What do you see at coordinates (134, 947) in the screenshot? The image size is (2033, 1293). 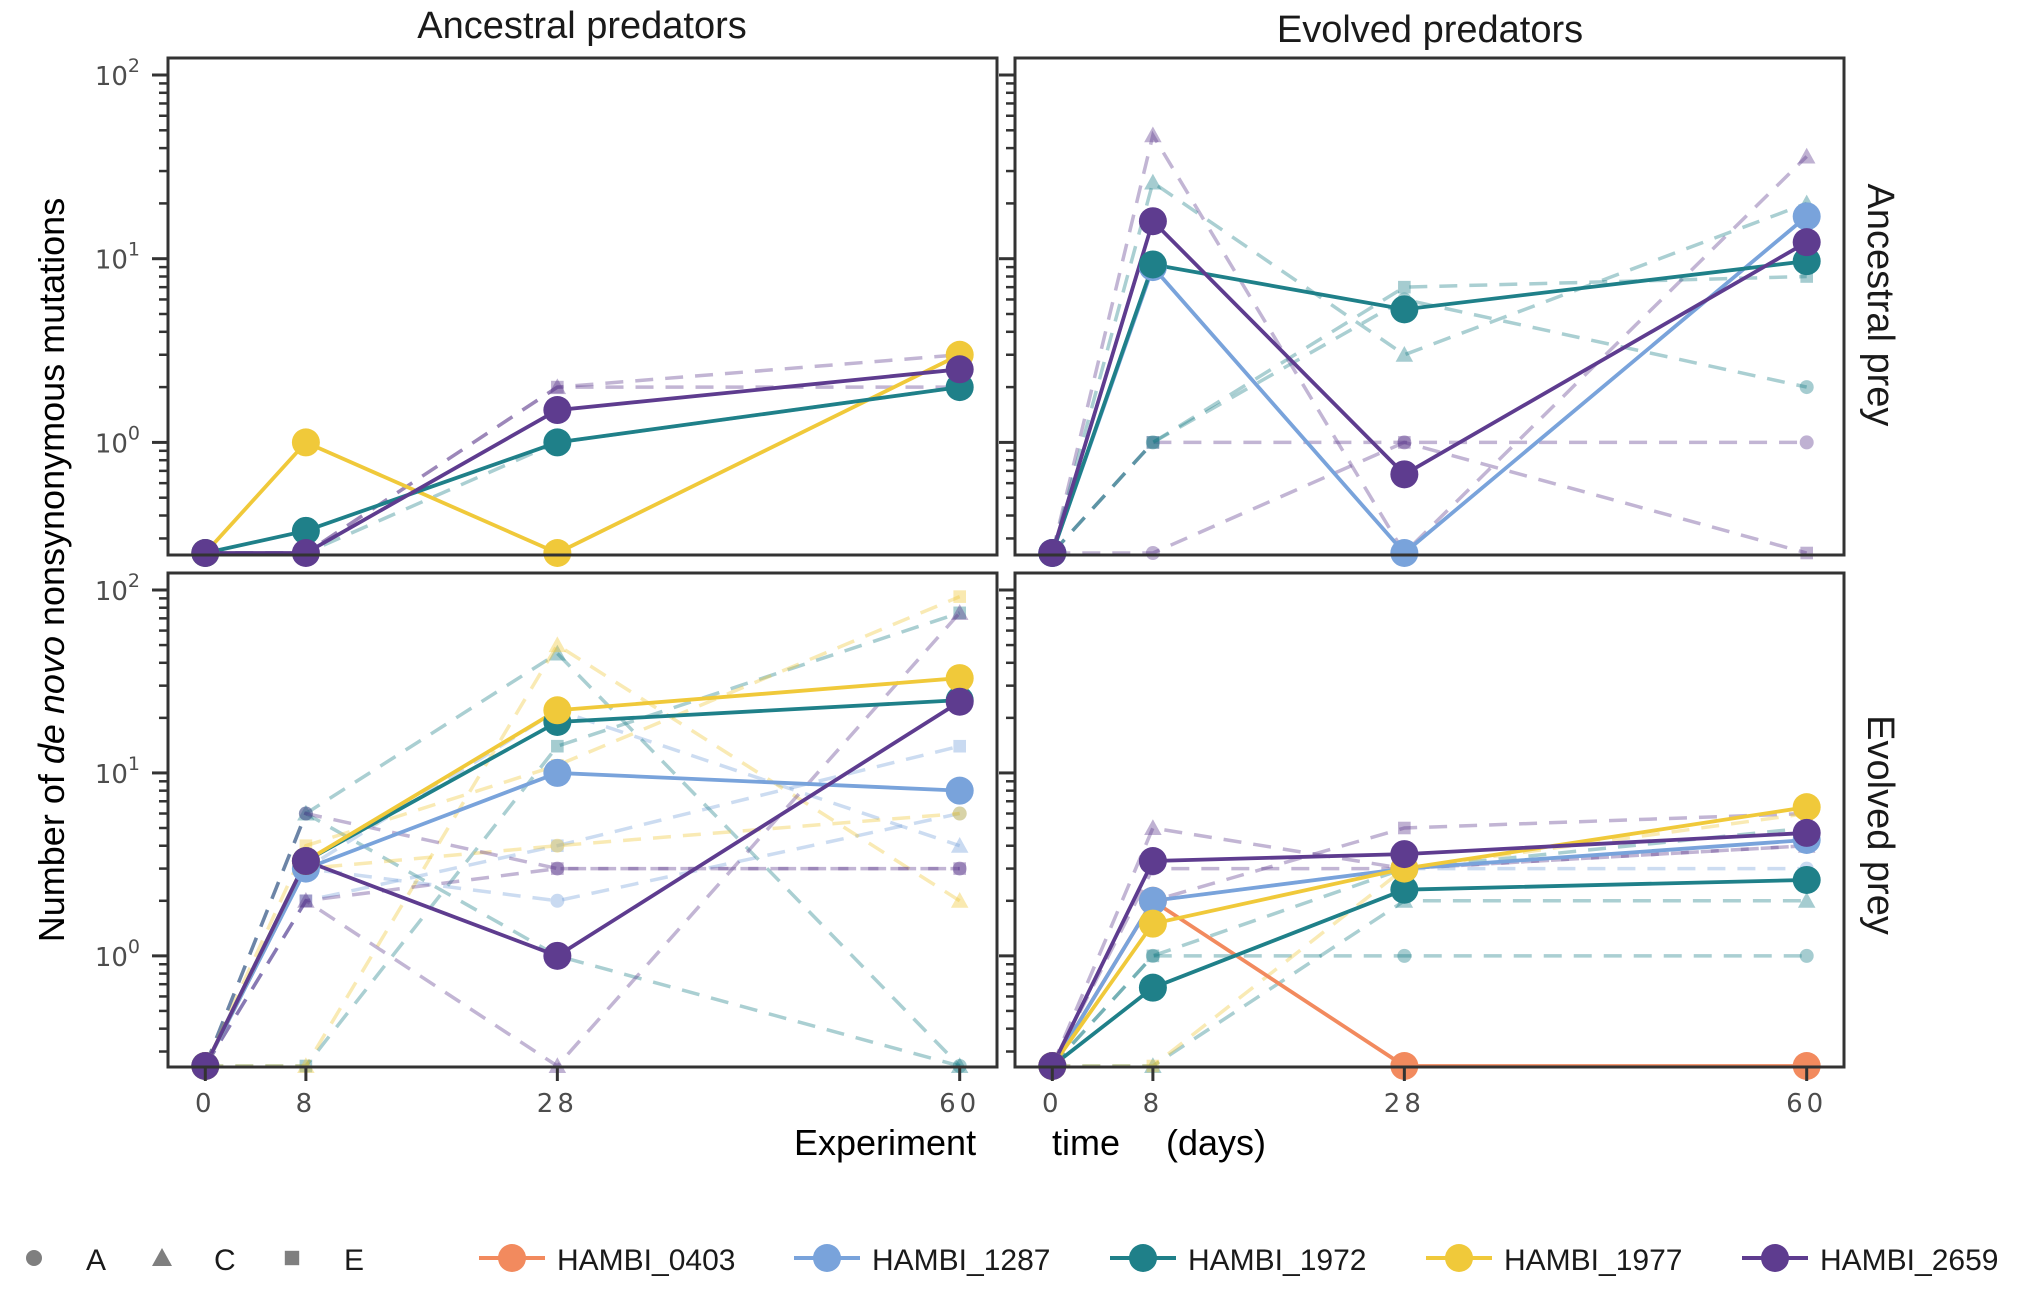 I see `y-tick-label-exponent: 0` at bounding box center [134, 947].